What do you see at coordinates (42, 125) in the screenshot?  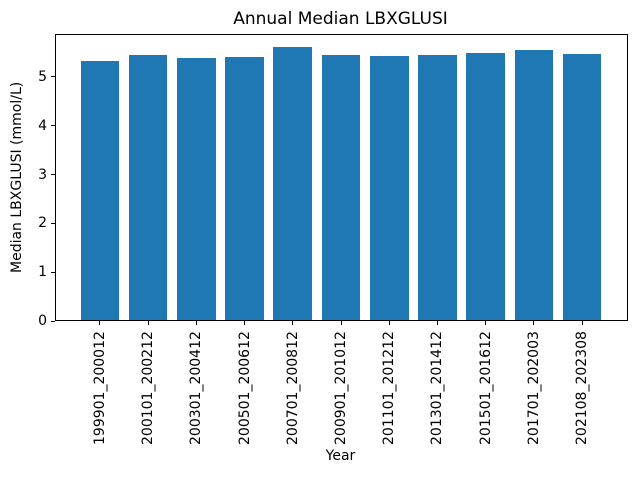 I see `y-tick-label: 4` at bounding box center [42, 125].